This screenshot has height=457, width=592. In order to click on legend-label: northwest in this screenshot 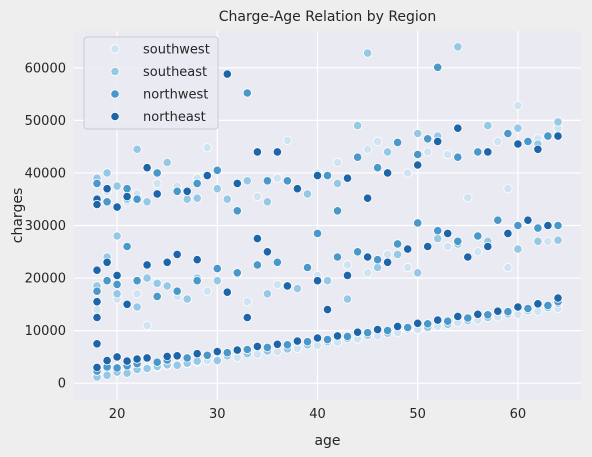, I will do `click(175, 95)`.